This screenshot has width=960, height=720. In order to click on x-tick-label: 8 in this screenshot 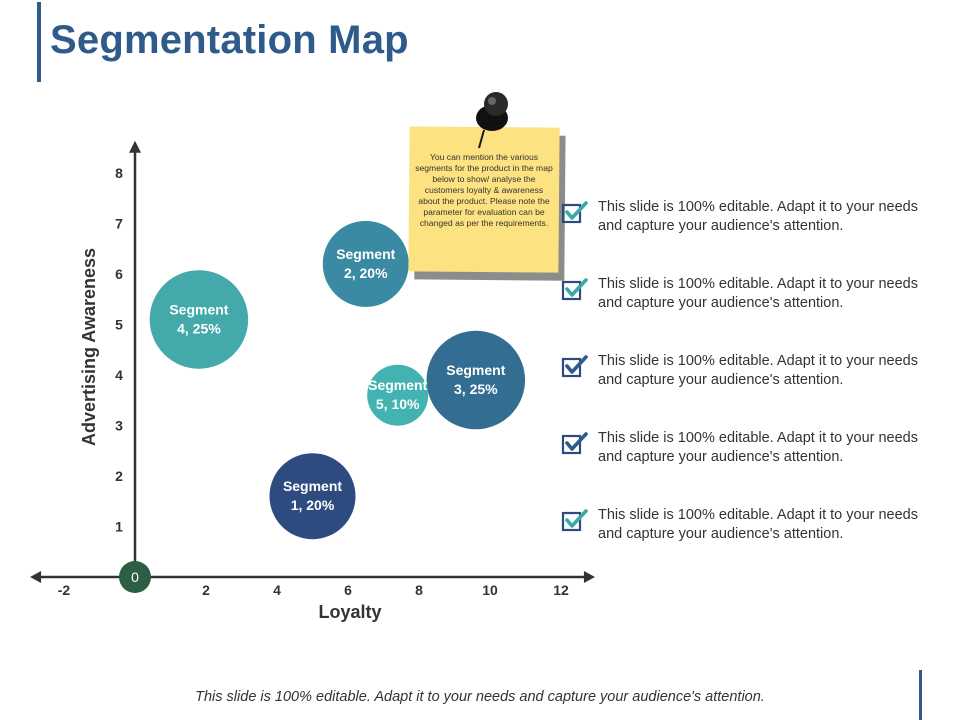, I will do `click(419, 590)`.